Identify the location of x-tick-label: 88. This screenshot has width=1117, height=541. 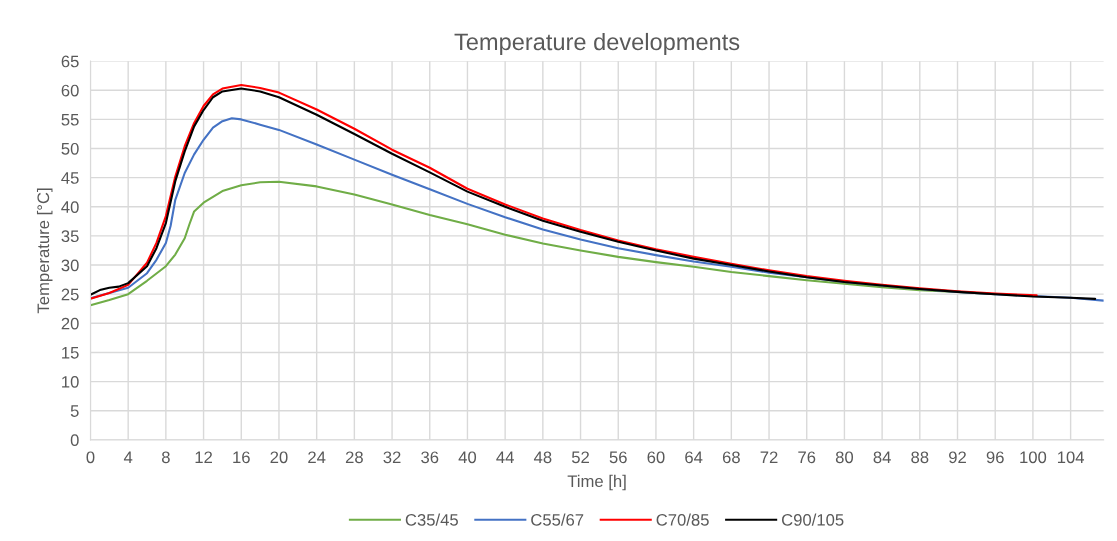
(920, 457).